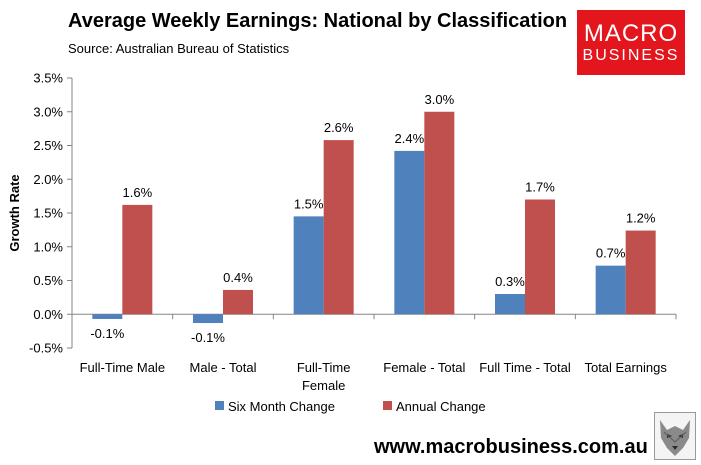 This screenshot has height=465, width=701. I want to click on x-category-label: Full-Time, so click(324, 367).